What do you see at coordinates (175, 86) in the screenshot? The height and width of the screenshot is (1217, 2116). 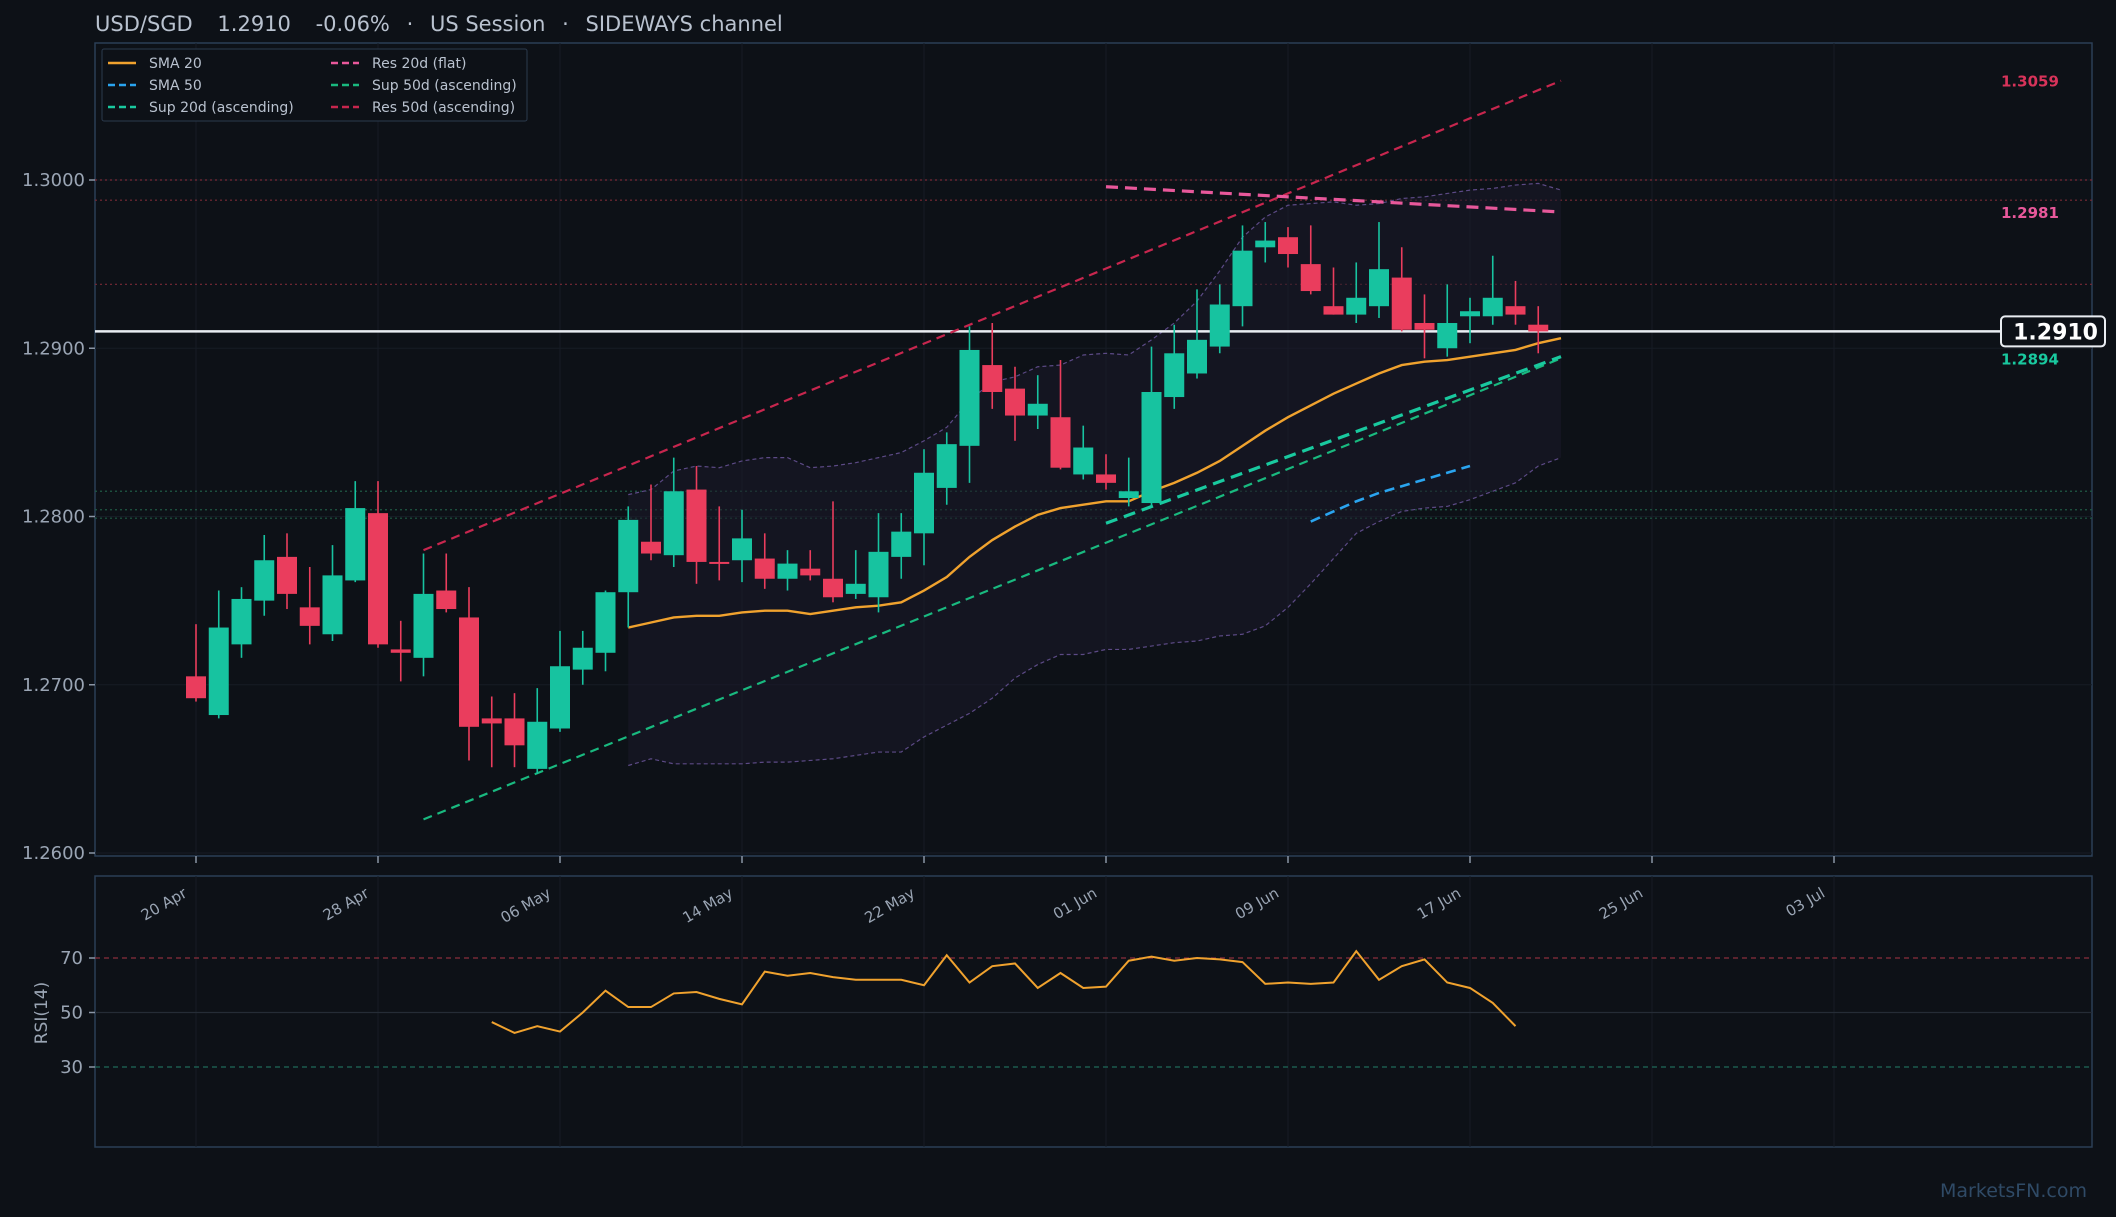 I see `legend-label: SMA 50` at bounding box center [175, 86].